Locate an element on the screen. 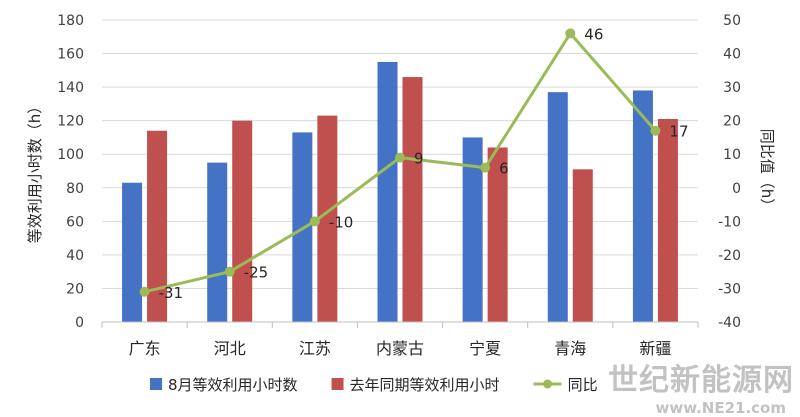 Image resolution: width=800 pixels, height=417 pixels. y-axis-title: 等效利用小时数（h） is located at coordinates (35, 171).